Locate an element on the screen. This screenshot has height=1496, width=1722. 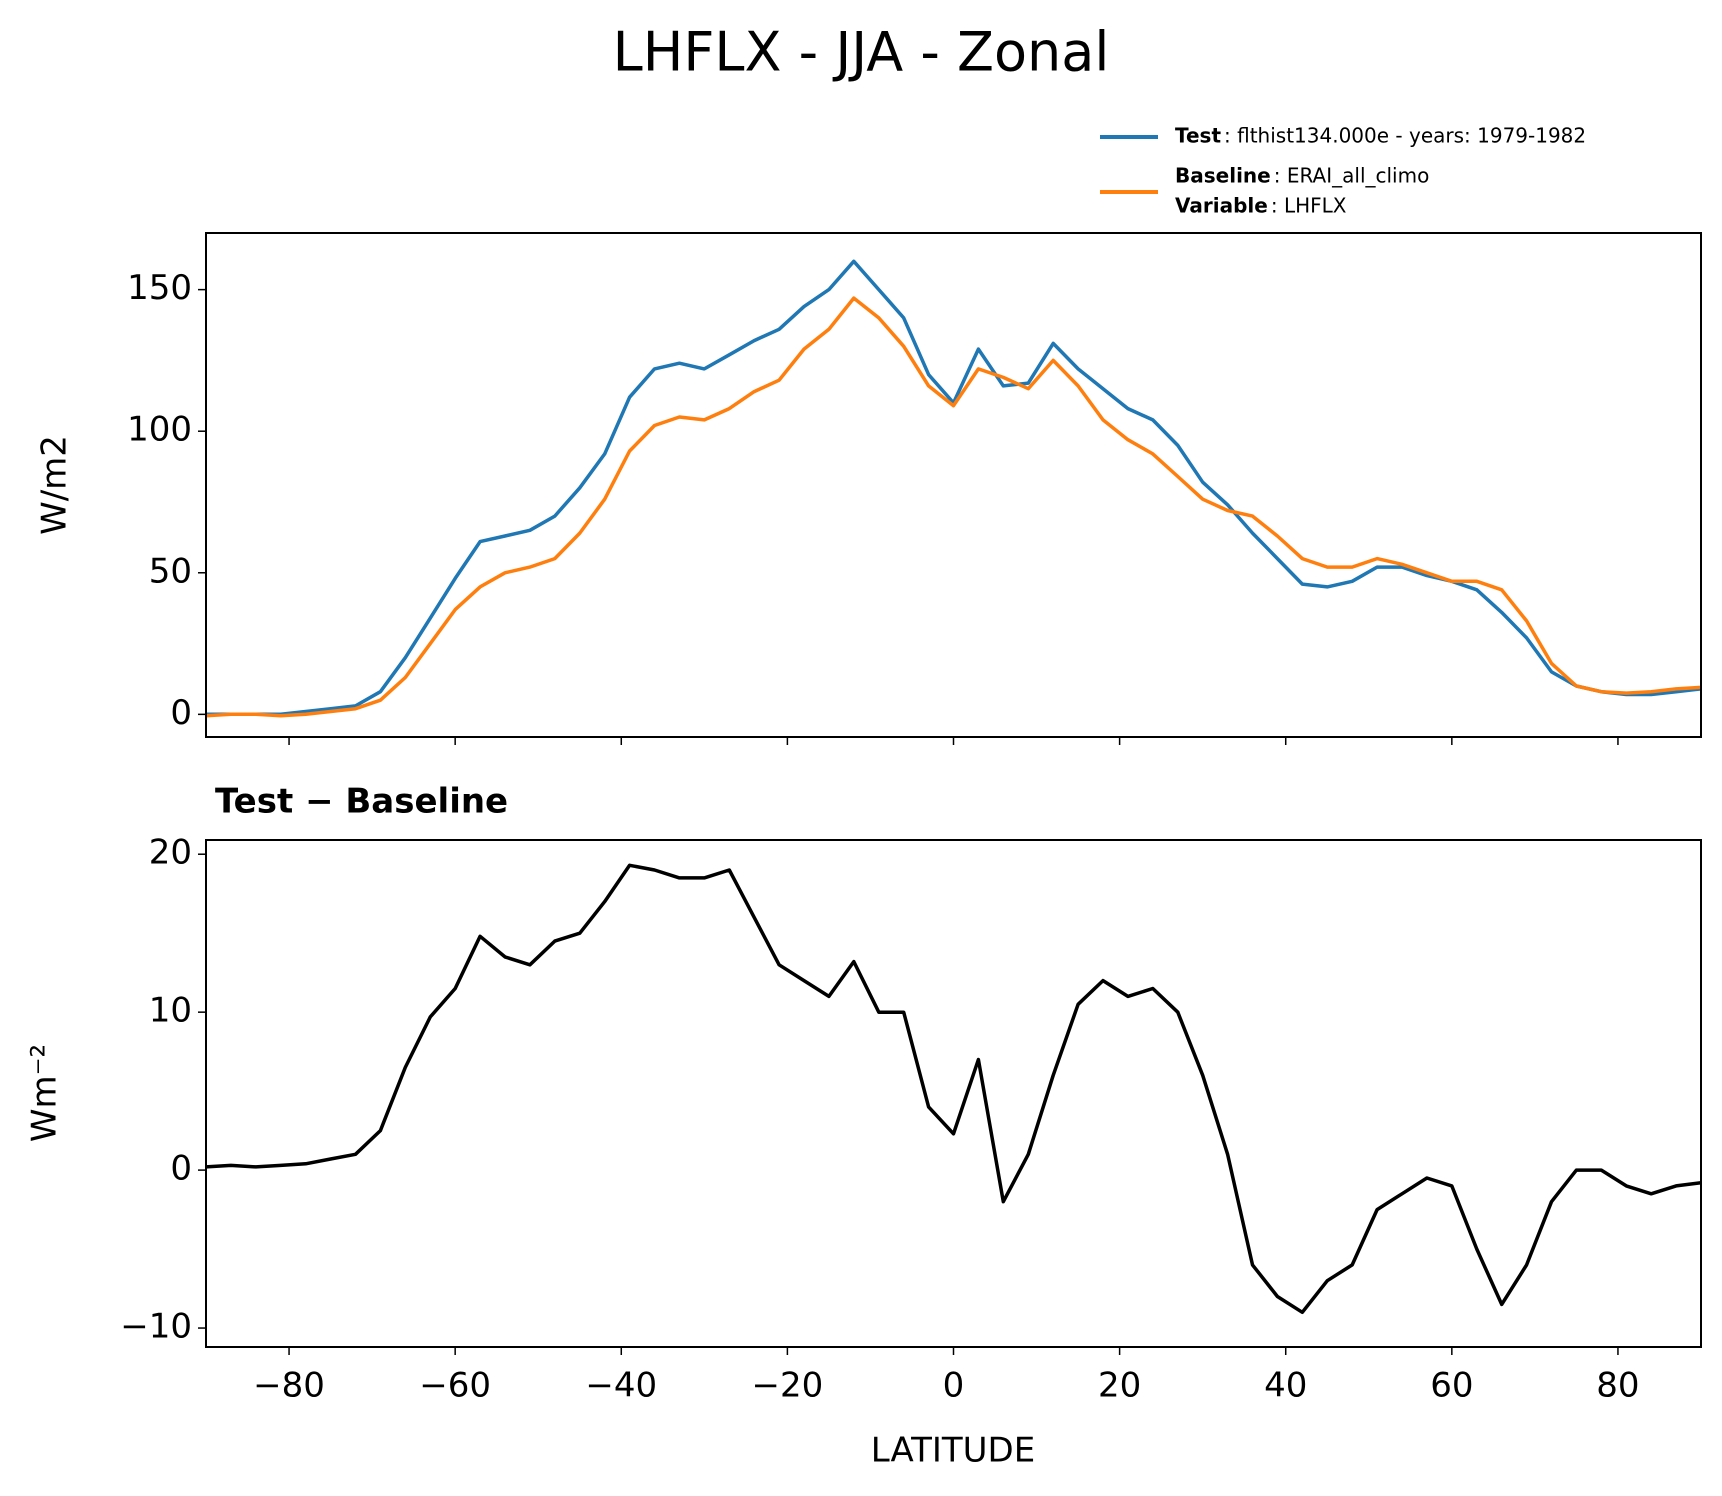
subplot-title: Test − Baseline is located at coordinates (361, 802).